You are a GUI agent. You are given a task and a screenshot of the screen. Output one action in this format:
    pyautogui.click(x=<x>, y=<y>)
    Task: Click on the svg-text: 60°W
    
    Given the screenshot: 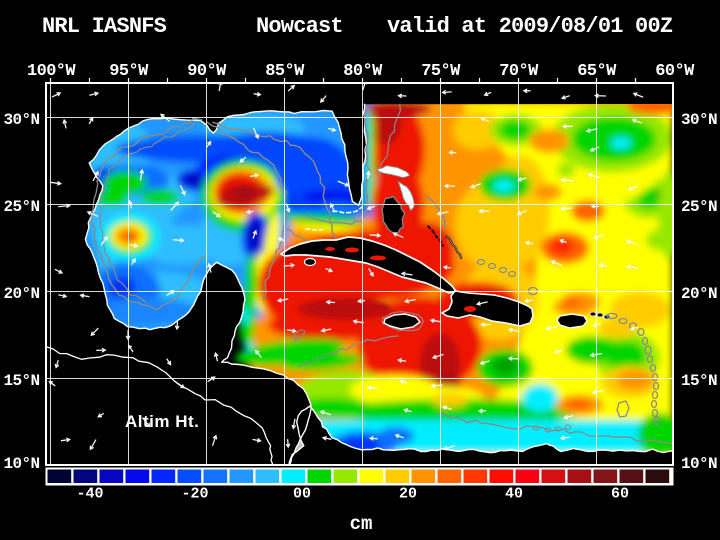 What is the action you would take?
    pyautogui.click(x=675, y=71)
    